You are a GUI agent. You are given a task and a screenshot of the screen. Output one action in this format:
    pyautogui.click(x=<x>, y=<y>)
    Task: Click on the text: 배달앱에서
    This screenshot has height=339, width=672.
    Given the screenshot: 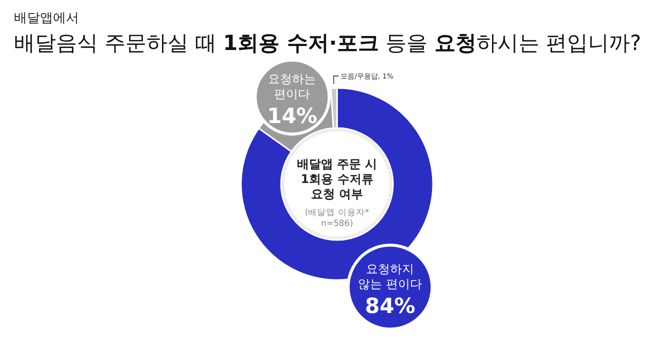 What is the action you would take?
    pyautogui.click(x=46, y=18)
    